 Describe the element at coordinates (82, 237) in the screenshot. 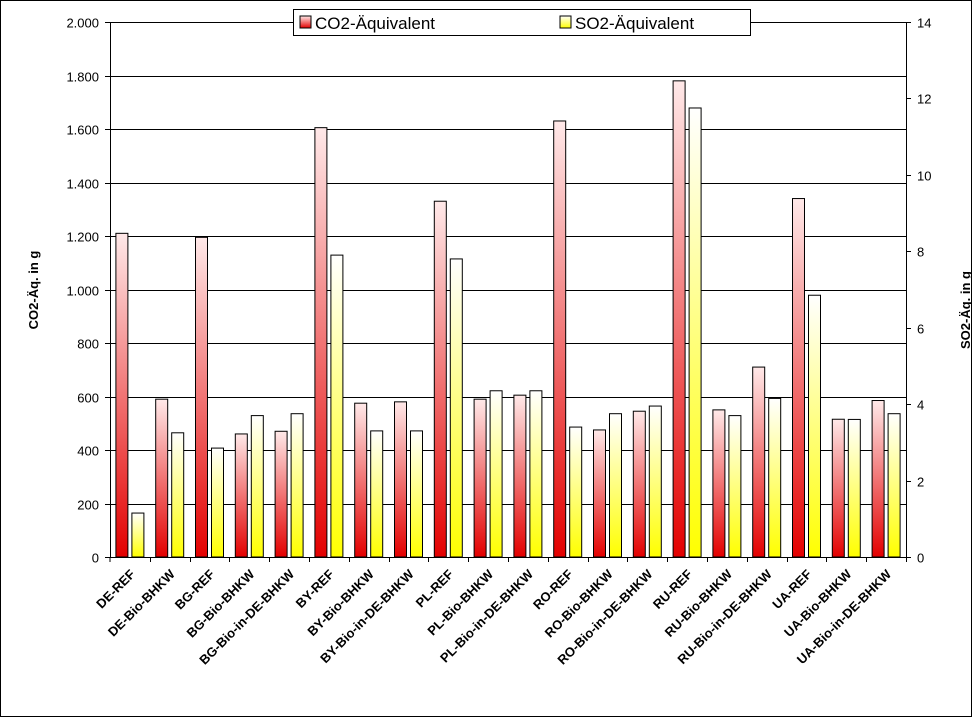

I see `left-tick-label: 1.200` at that location.